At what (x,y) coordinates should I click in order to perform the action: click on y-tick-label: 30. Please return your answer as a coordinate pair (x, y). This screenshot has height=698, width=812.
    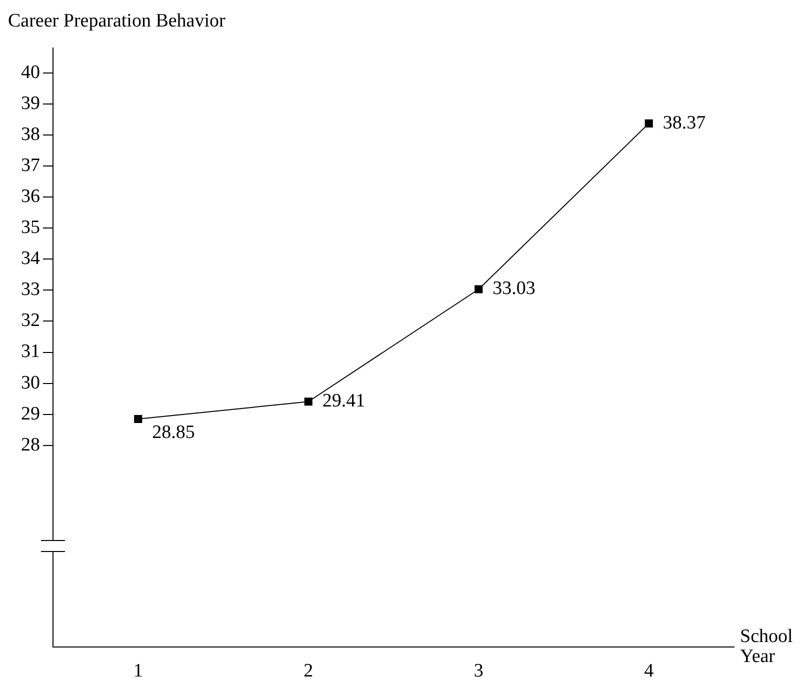
    Looking at the image, I should click on (30, 383).